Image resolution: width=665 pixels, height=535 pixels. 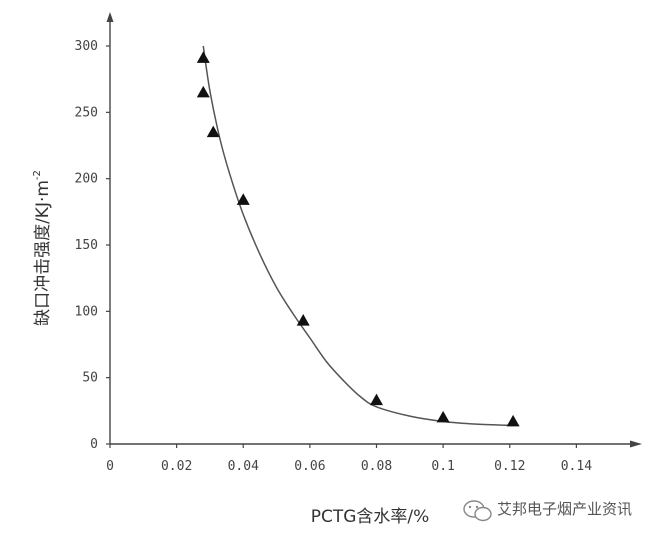 I want to click on y-axis-title-superscript: -2, so click(x=37, y=175).